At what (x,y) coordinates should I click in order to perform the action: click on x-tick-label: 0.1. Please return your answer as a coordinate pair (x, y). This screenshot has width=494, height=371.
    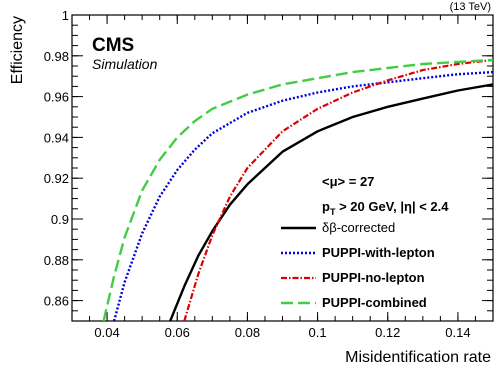
    Looking at the image, I should click on (318, 332).